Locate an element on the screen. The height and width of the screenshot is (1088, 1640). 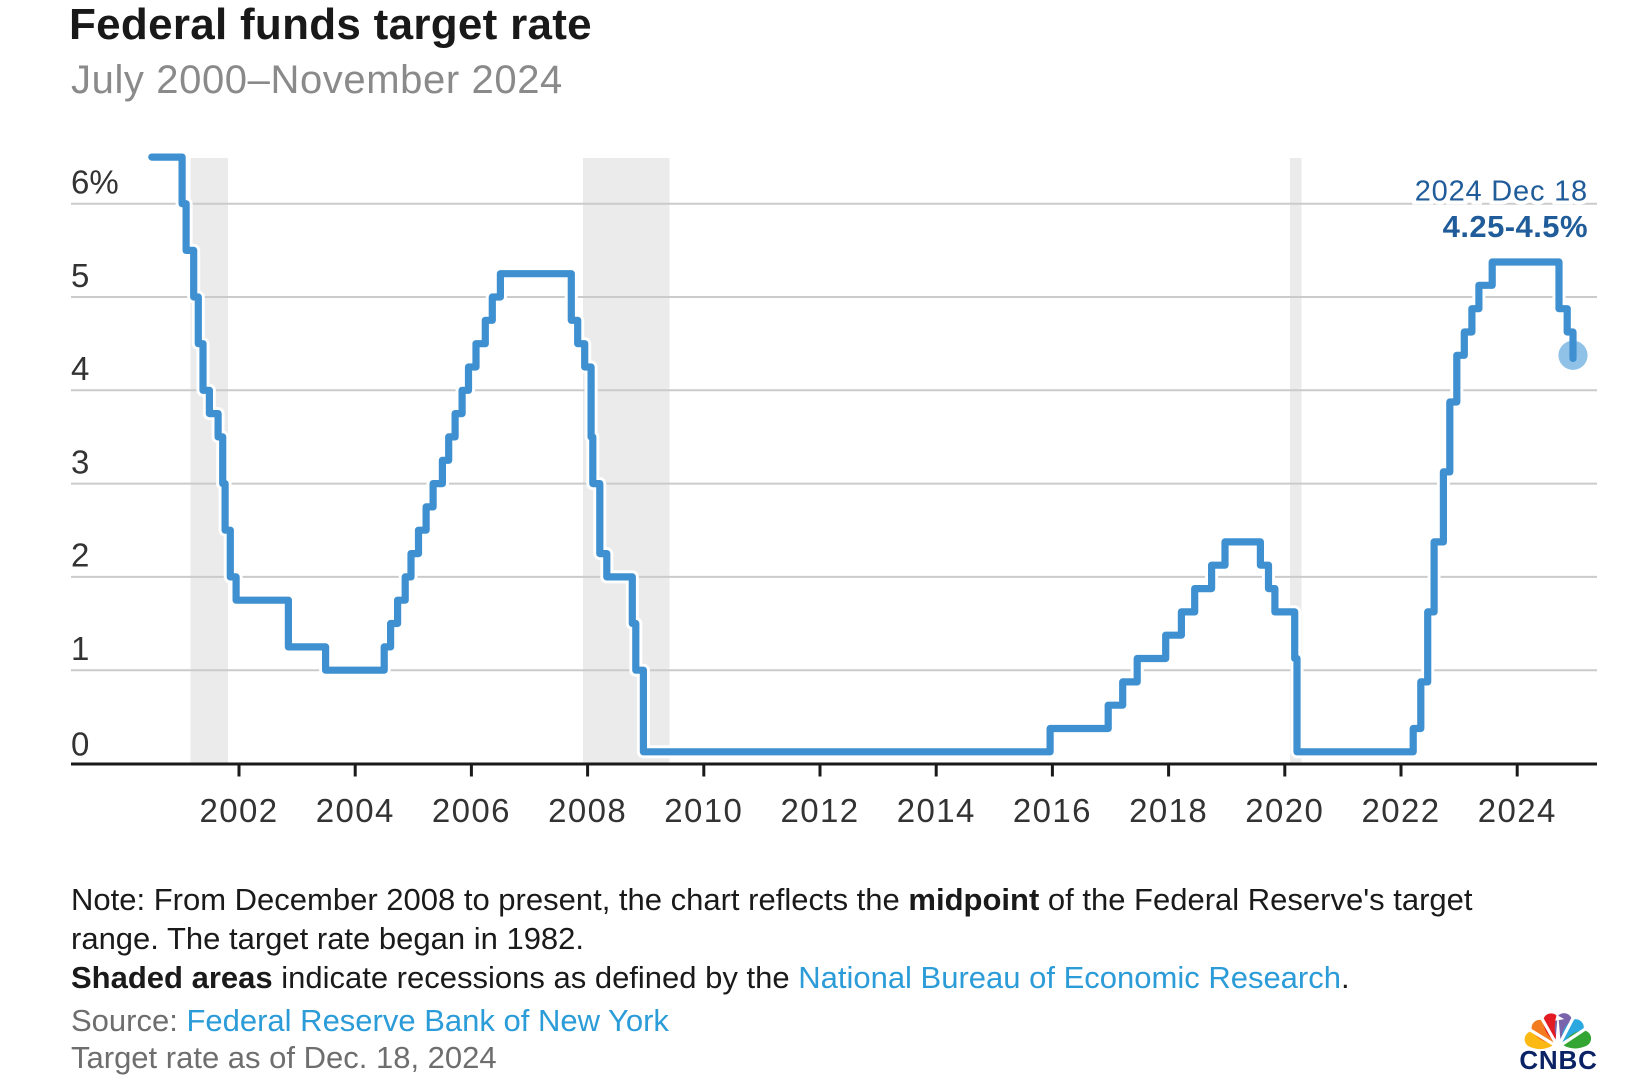
svg-text: 2012 is located at coordinates (819, 810).